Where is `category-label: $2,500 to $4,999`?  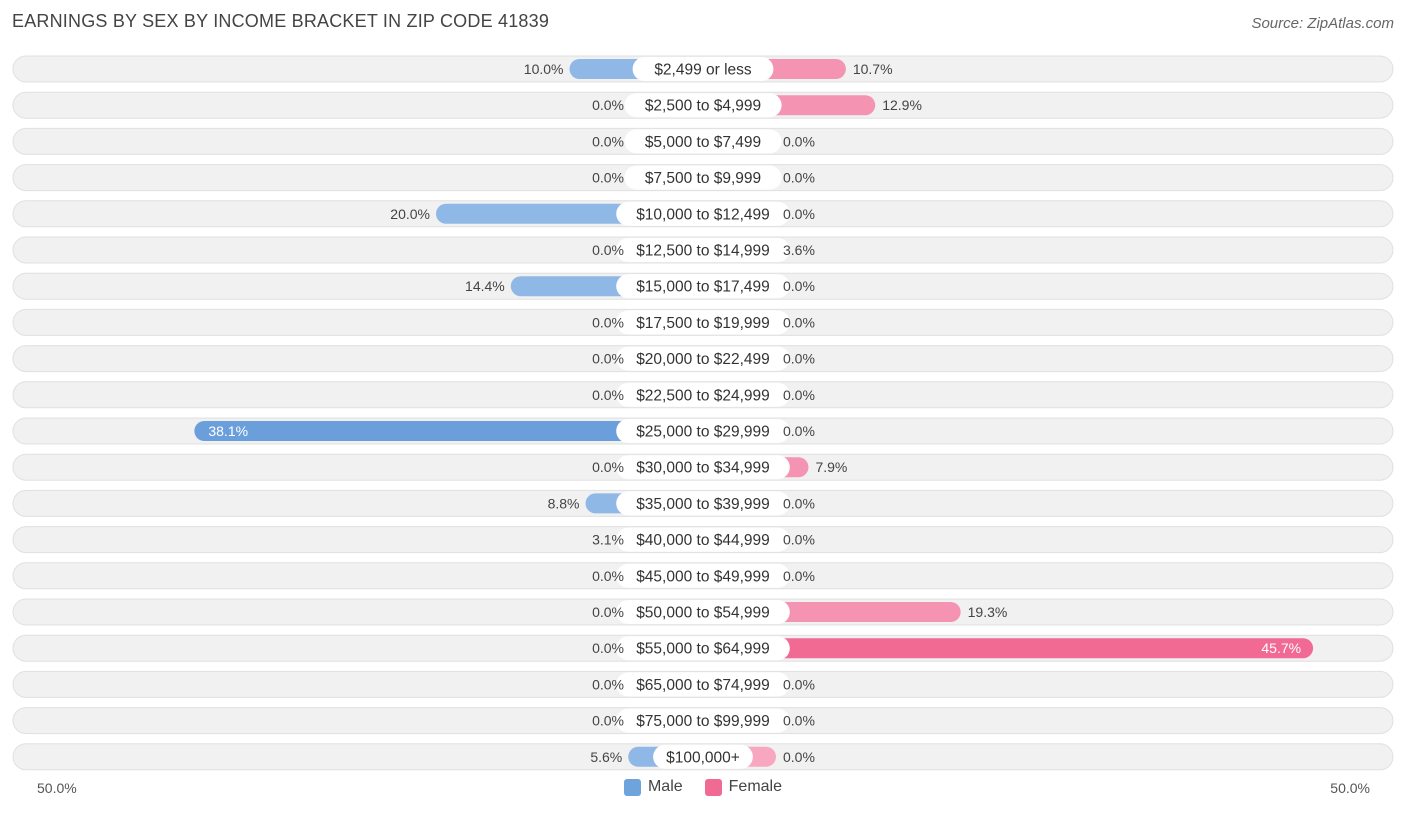 category-label: $2,500 to $4,999 is located at coordinates (703, 106).